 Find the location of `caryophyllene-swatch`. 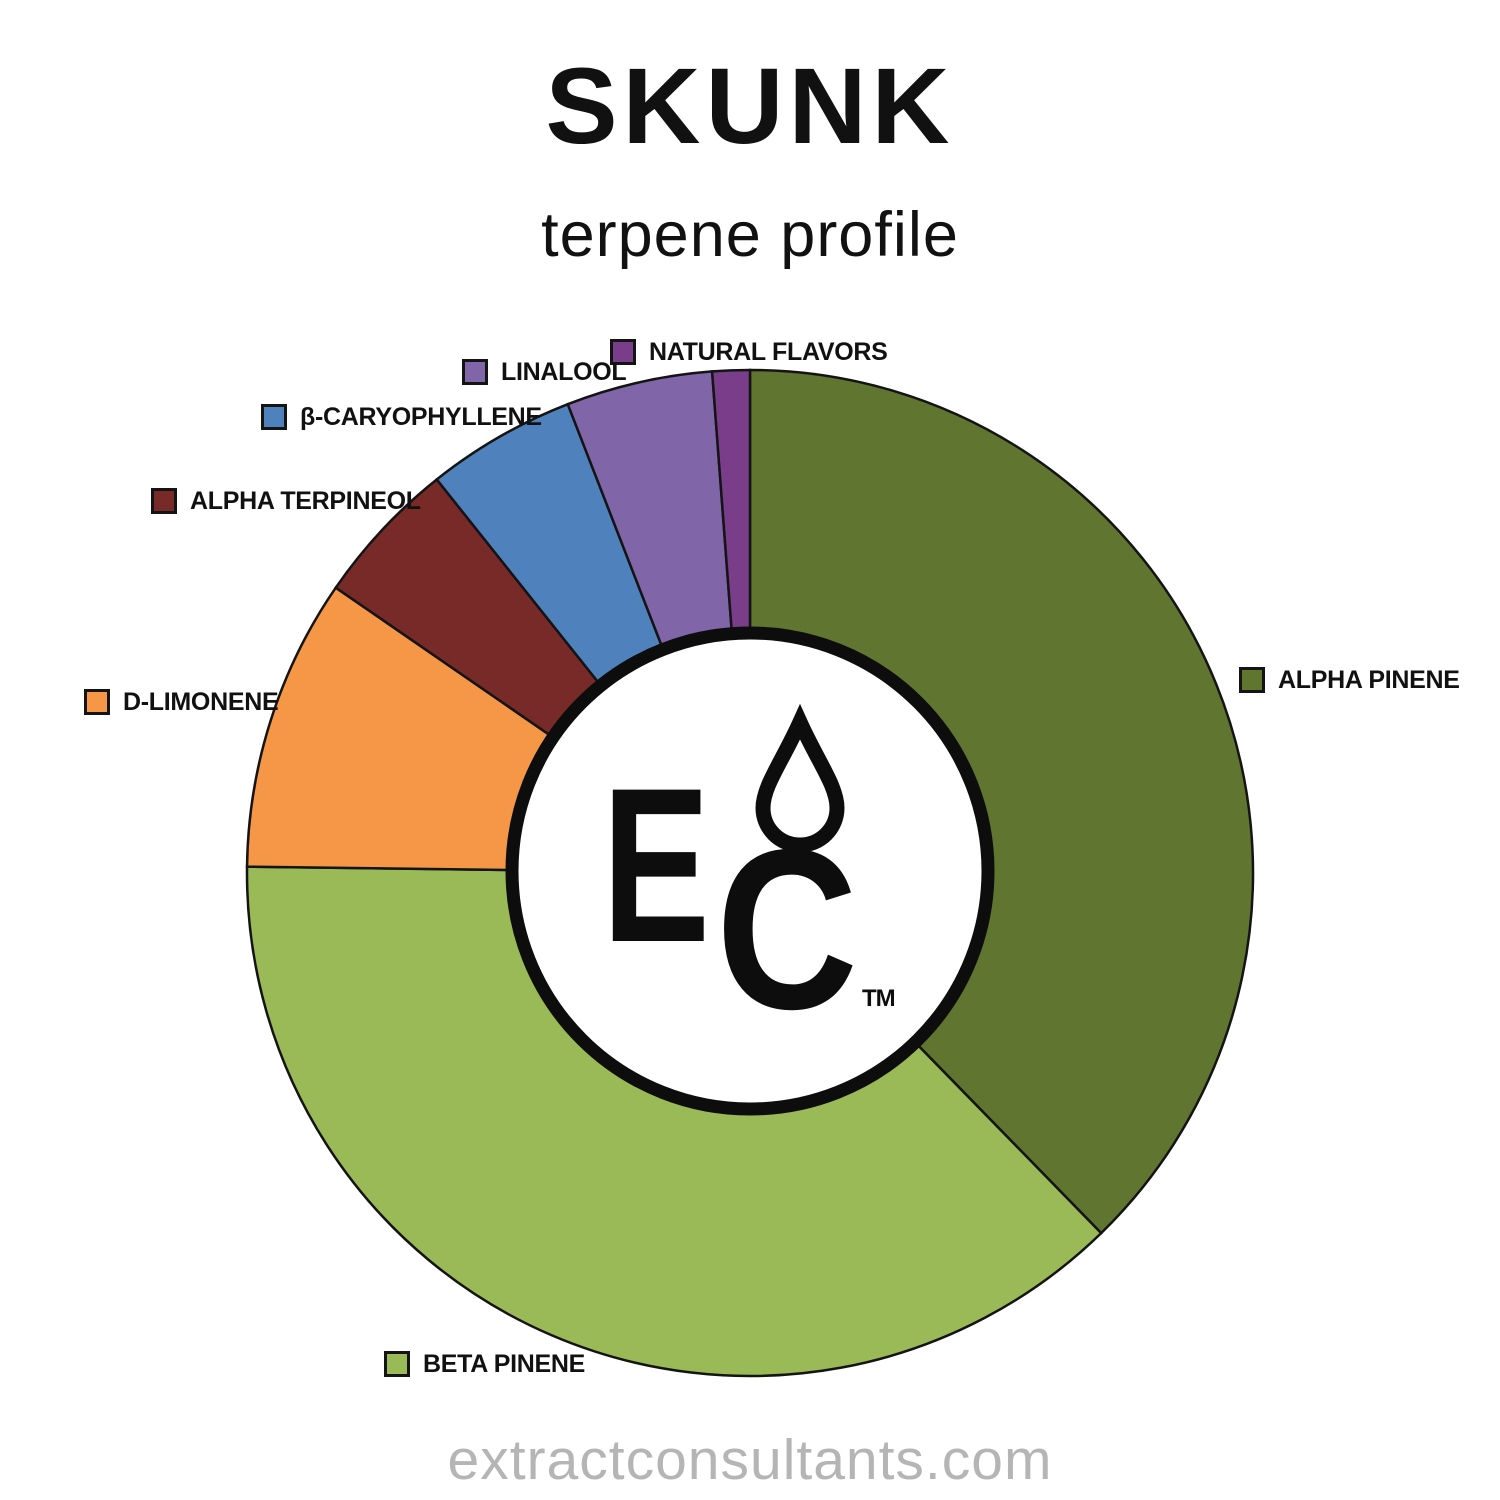

caryophyllene-swatch is located at coordinates (274, 417).